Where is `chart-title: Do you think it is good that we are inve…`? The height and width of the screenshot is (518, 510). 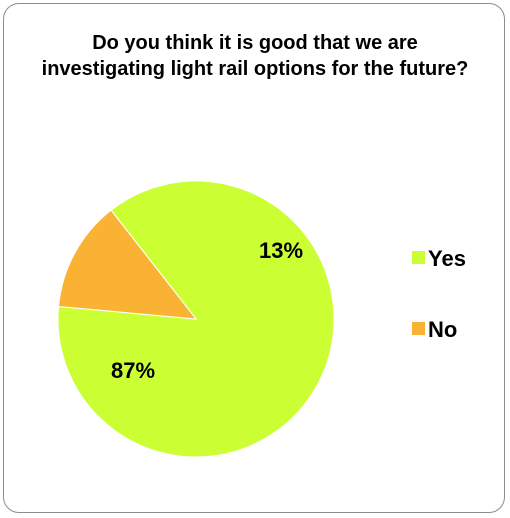
chart-title: Do you think it is good that we are inve… is located at coordinates (255, 56).